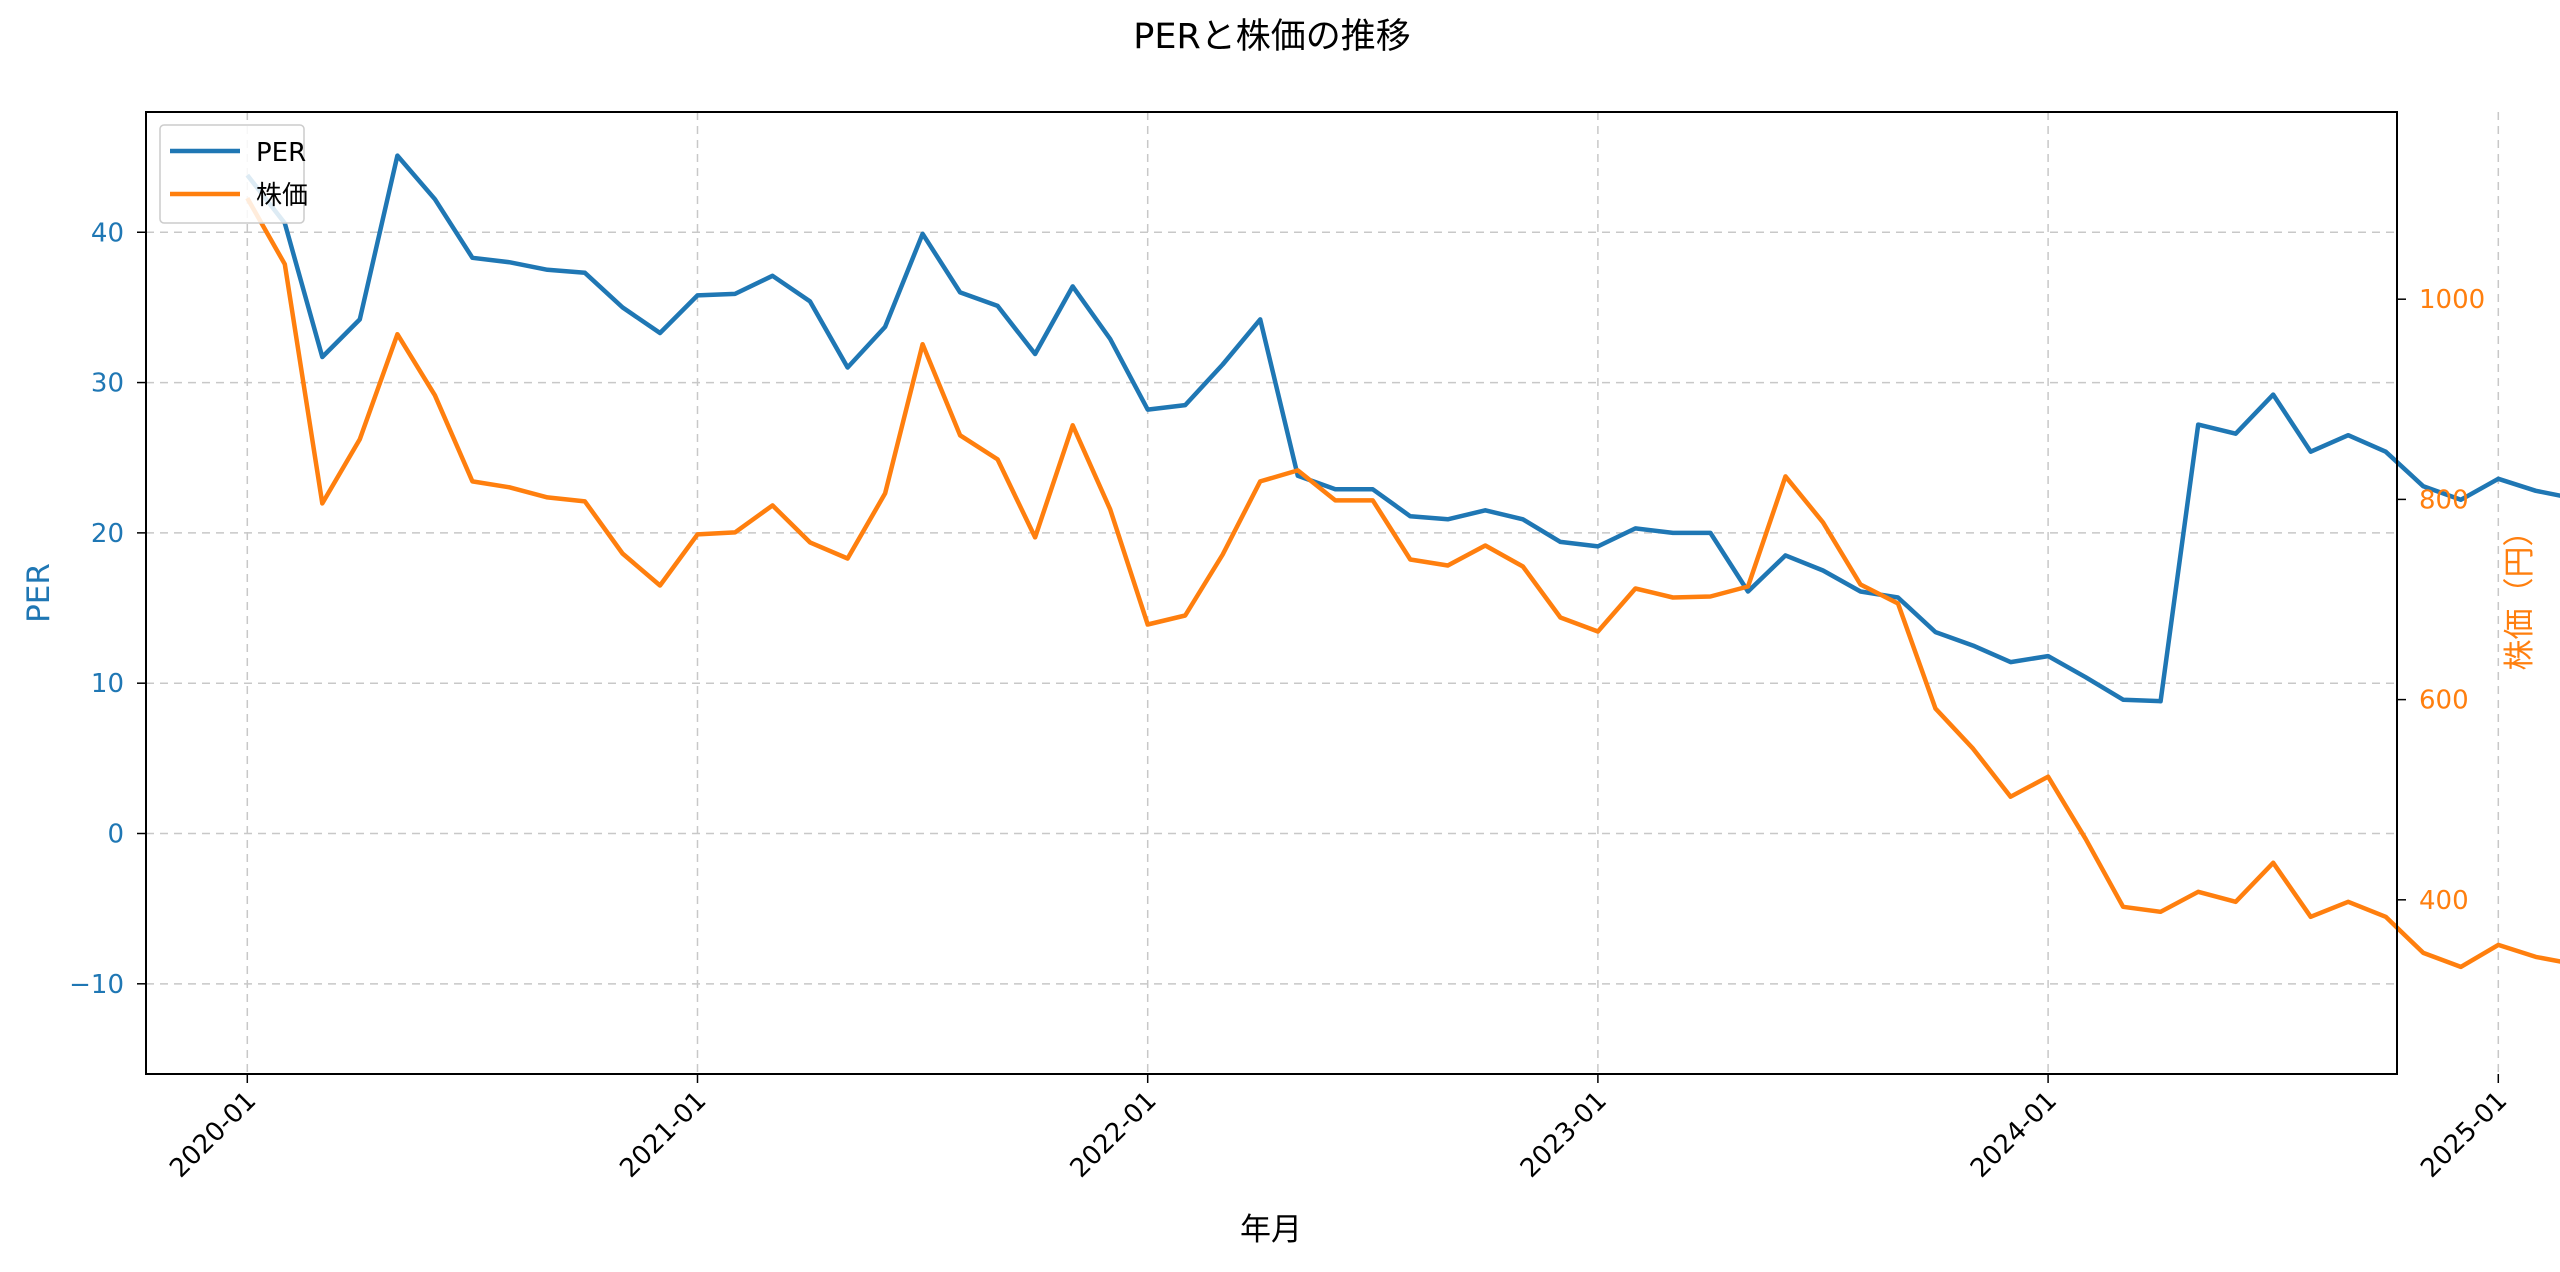  What do you see at coordinates (233, 174) in the screenshot?
I see `legend: PER 株価` at bounding box center [233, 174].